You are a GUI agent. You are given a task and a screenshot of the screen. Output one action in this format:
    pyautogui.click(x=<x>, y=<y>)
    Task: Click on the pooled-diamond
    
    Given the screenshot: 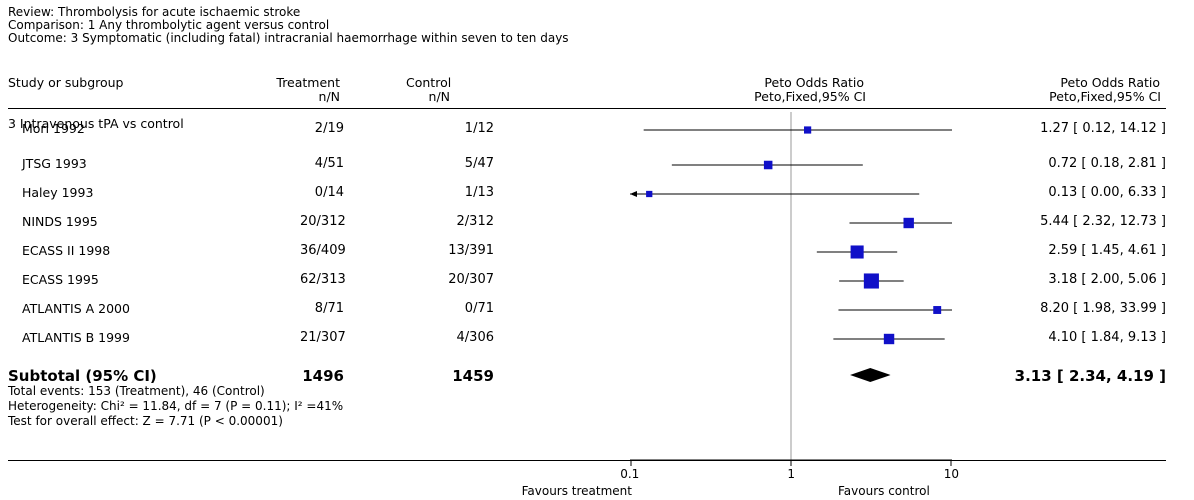 What is the action you would take?
    pyautogui.click(x=870, y=375)
    